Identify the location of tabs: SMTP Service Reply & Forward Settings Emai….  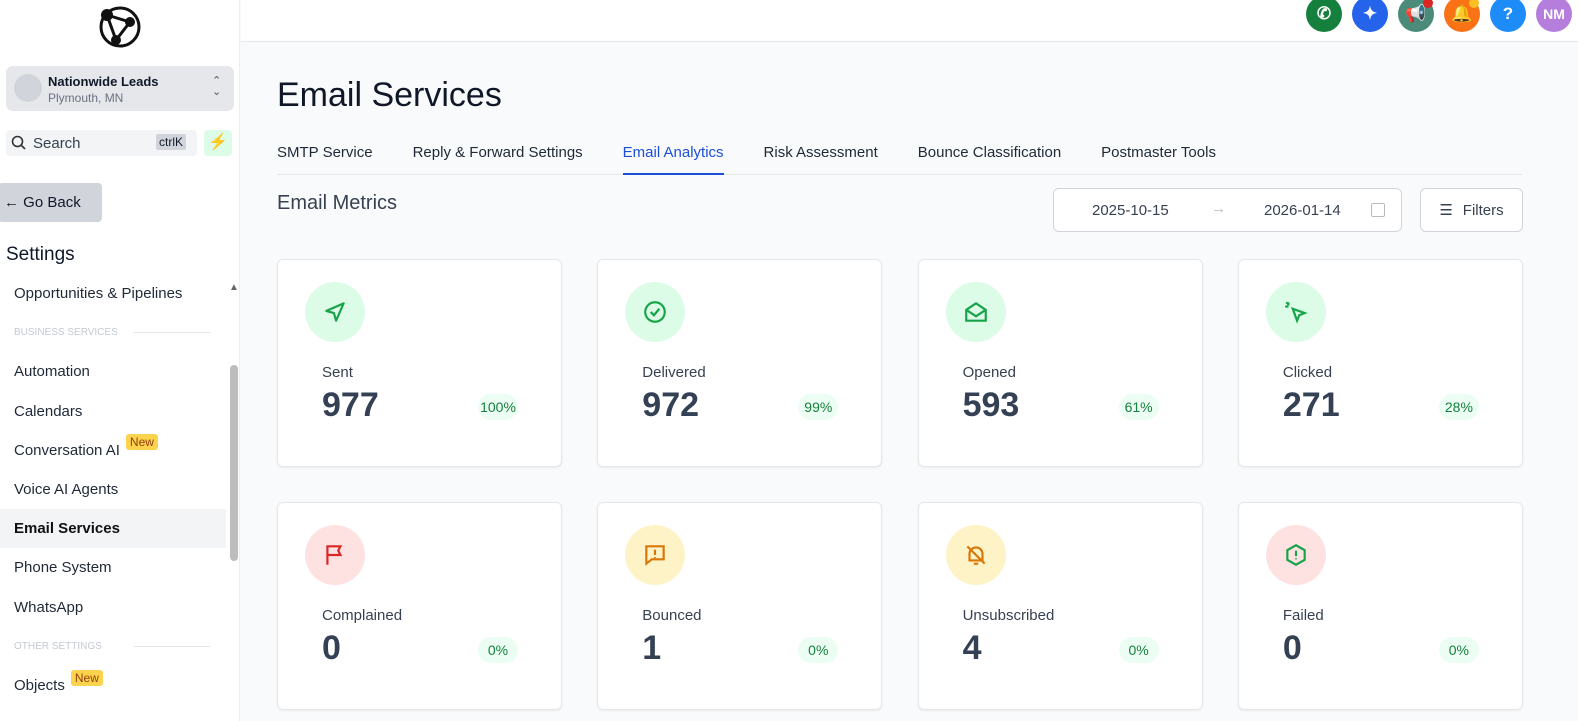
(746, 159).